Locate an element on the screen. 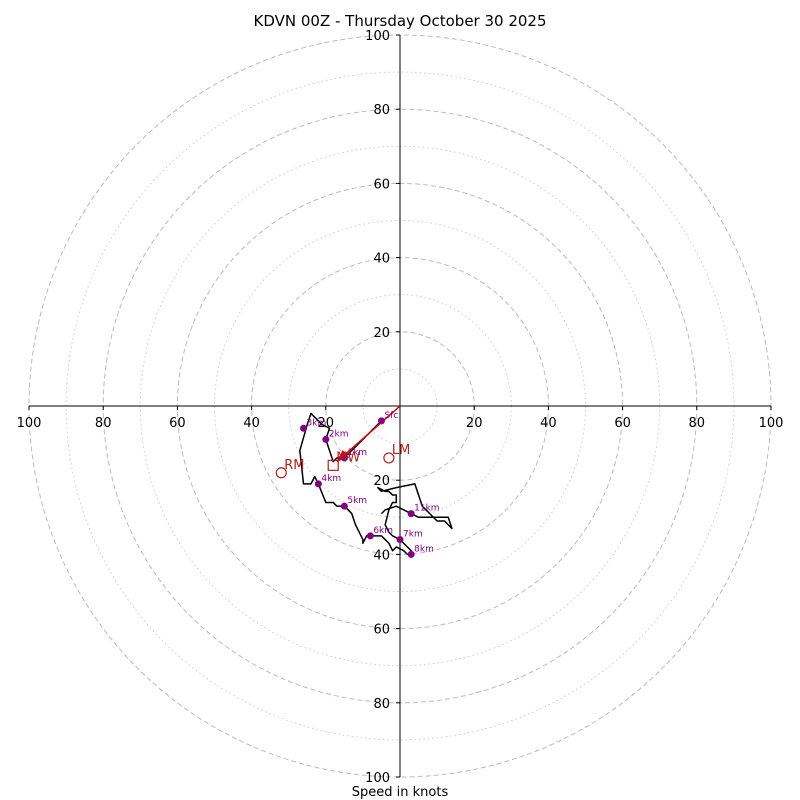 The height and width of the screenshot is (800, 800). storm-motion-label-lm: LM is located at coordinates (401, 450).